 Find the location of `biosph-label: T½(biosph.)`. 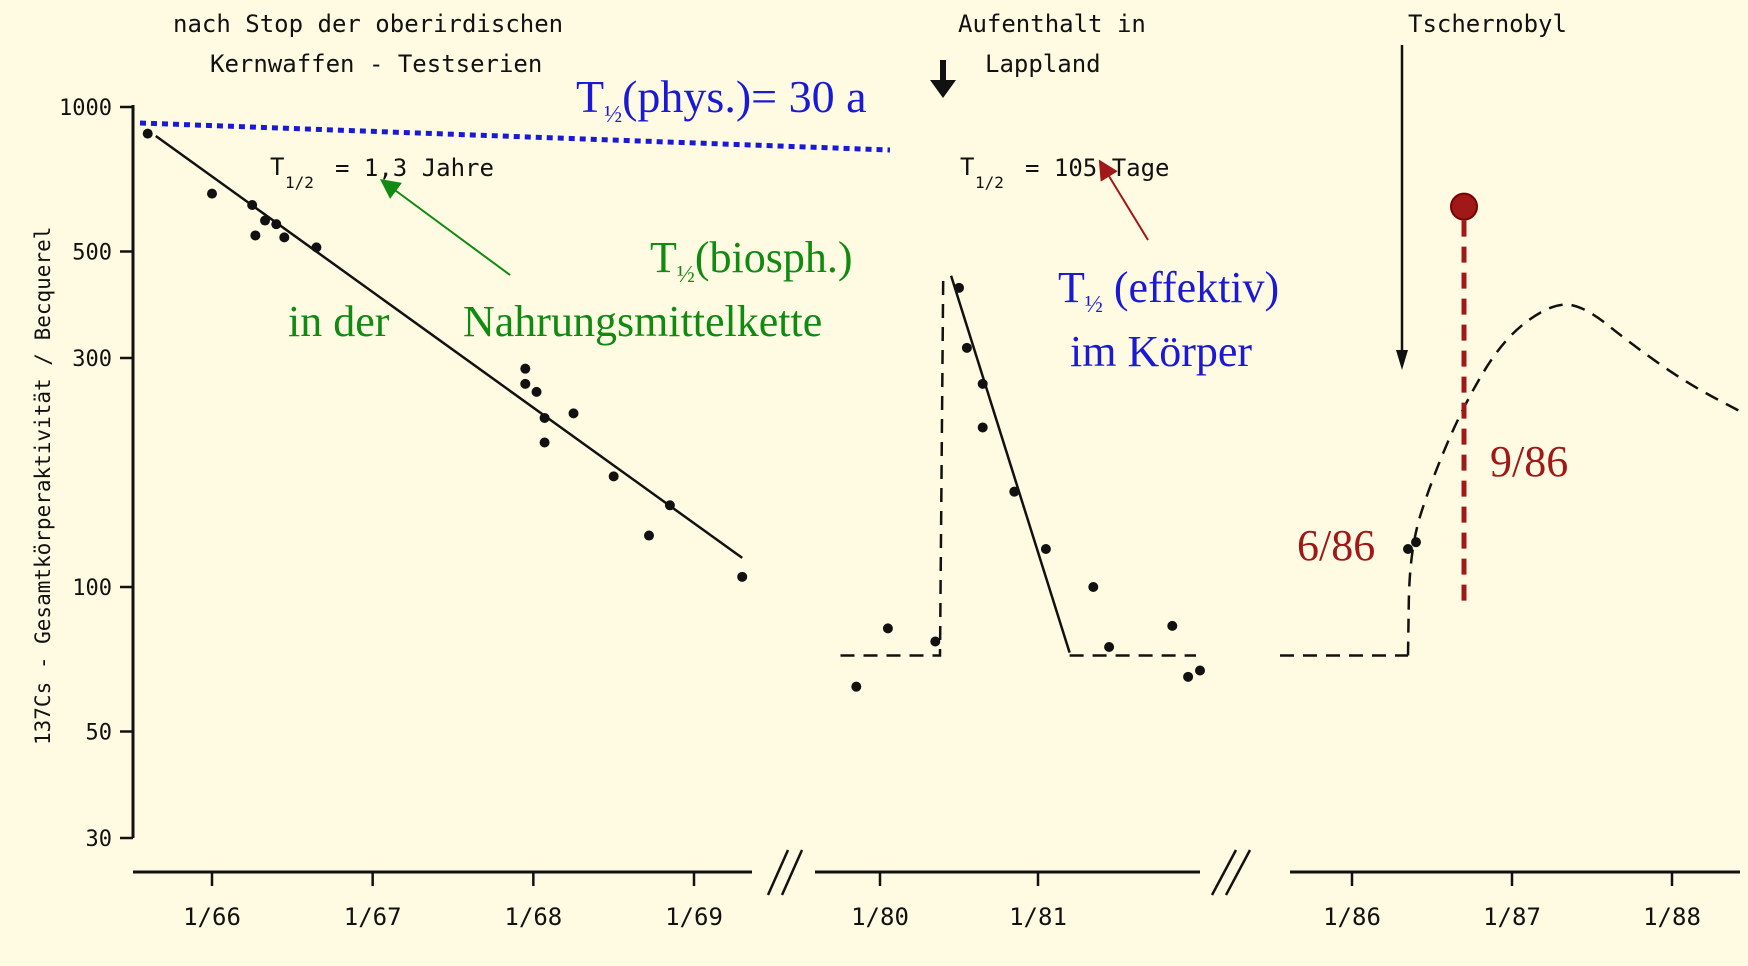

biosph-label: T½(biosph.) is located at coordinates (751, 260).